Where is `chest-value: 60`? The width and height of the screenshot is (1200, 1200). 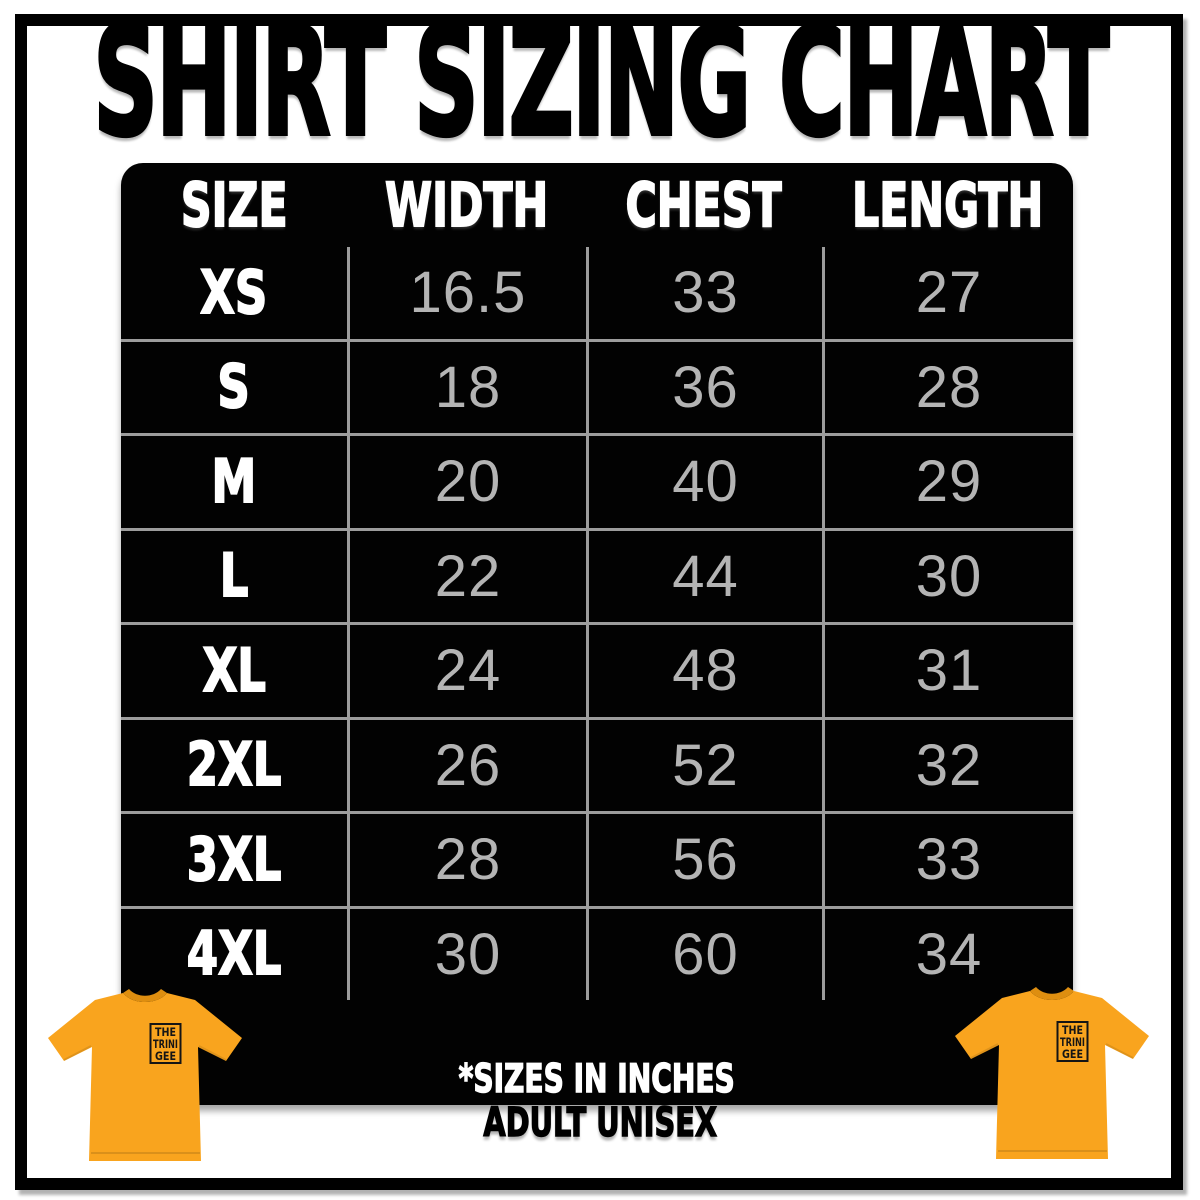 chest-value: 60 is located at coordinates (705, 954).